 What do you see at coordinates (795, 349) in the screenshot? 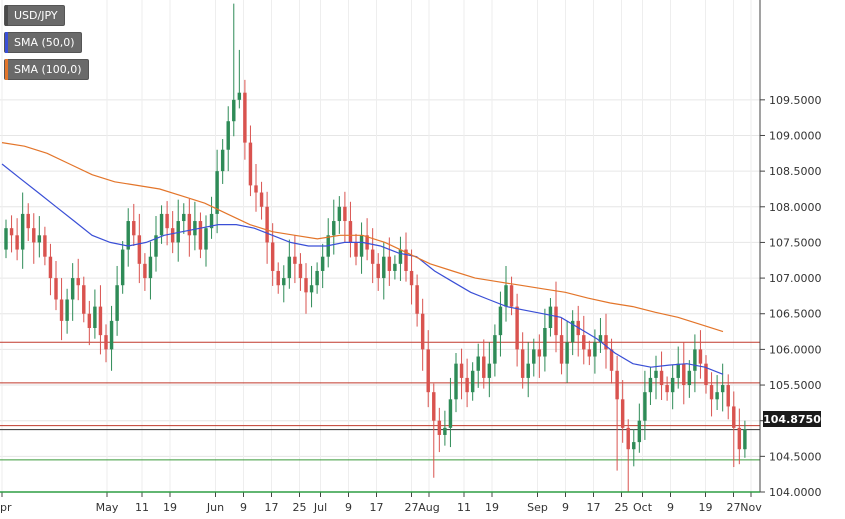
I see `y-tick-label: 106.0000` at bounding box center [795, 349].